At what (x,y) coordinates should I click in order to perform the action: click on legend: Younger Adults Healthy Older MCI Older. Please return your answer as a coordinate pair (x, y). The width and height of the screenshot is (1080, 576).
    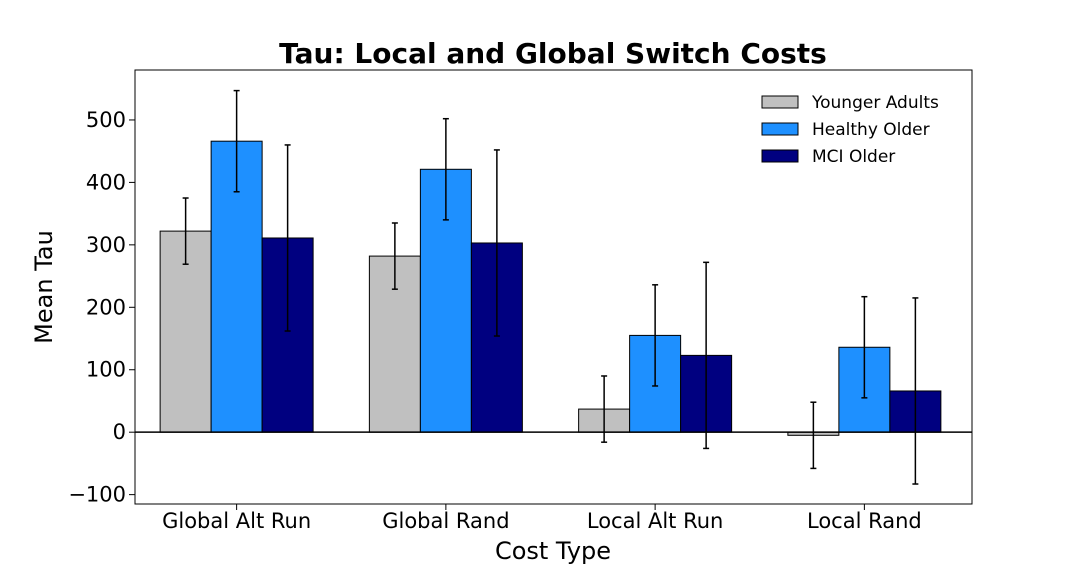
    Looking at the image, I should click on (850, 130).